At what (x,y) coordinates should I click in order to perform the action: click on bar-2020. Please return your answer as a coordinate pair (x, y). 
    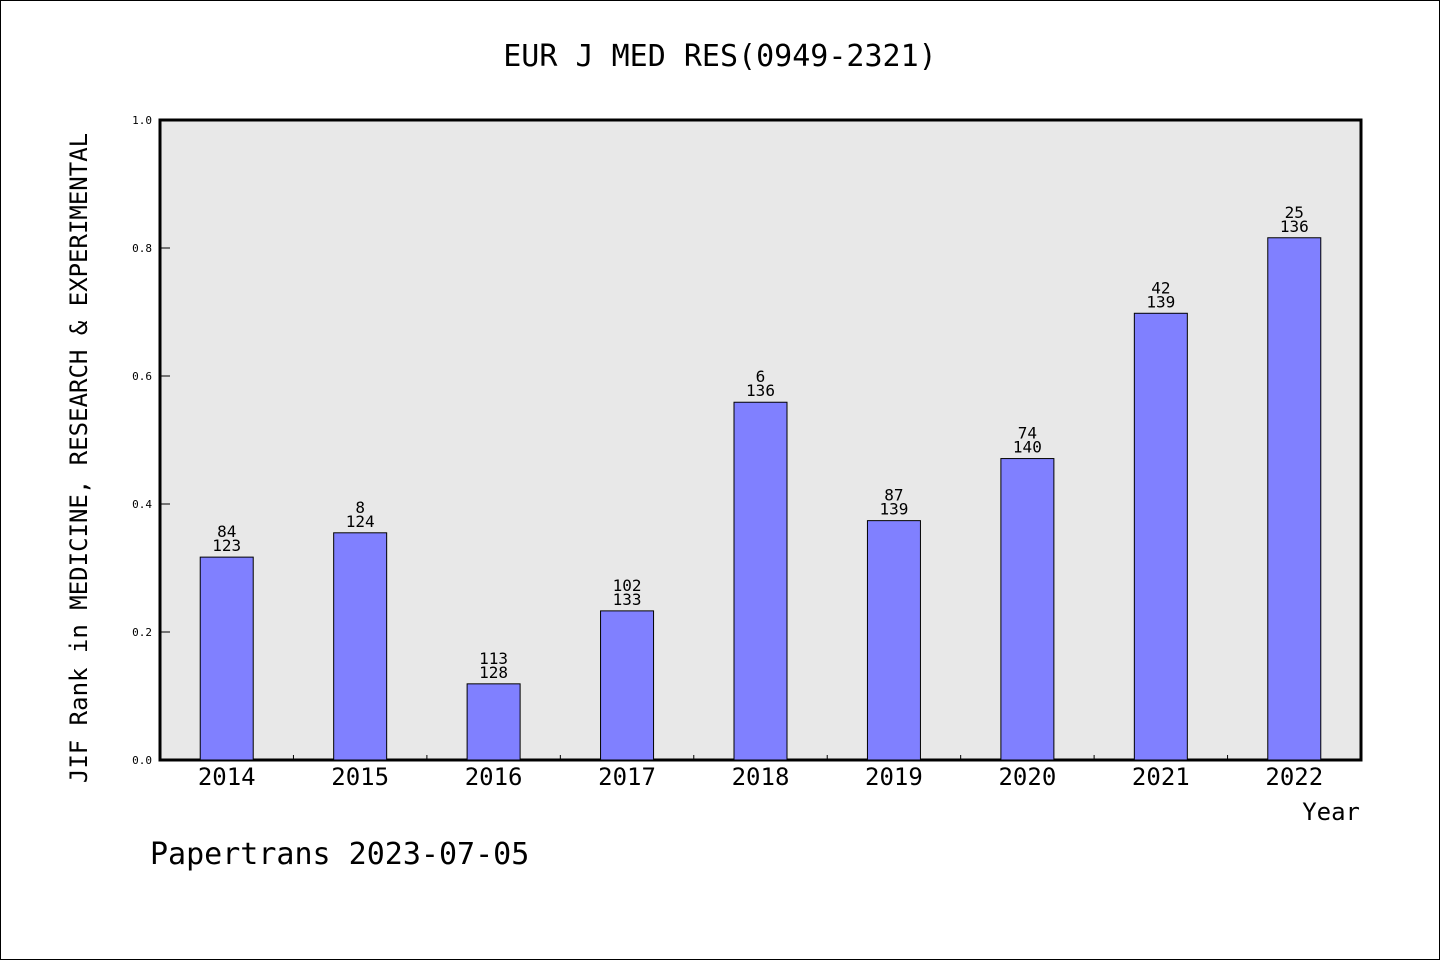
    Looking at the image, I should click on (1027, 609).